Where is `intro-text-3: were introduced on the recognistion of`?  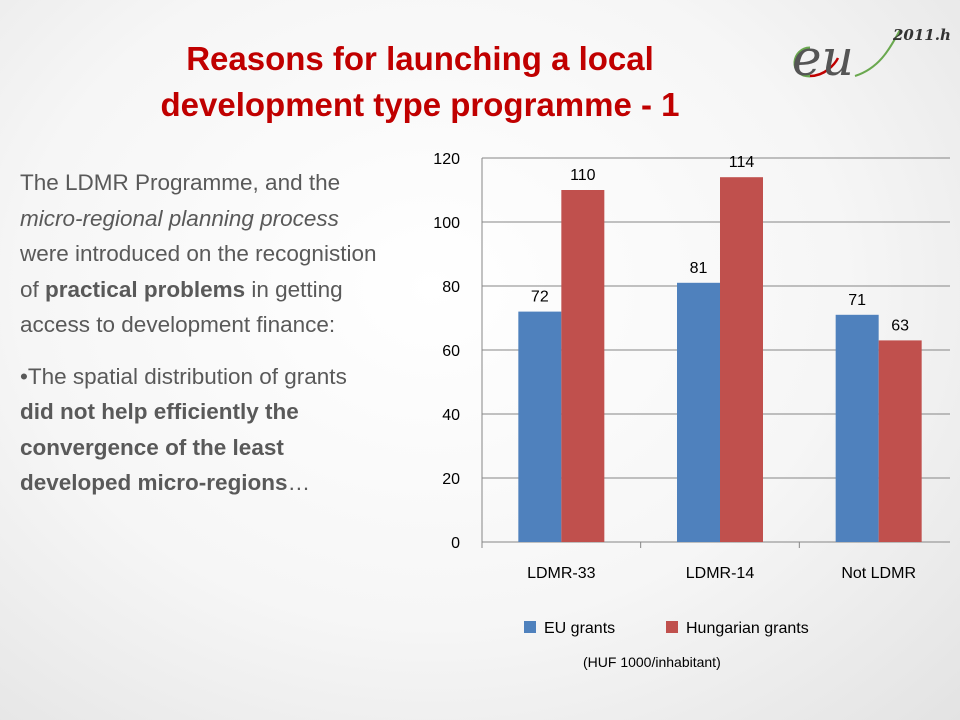 intro-text-3: were introduced on the recognistion of is located at coordinates (198, 271).